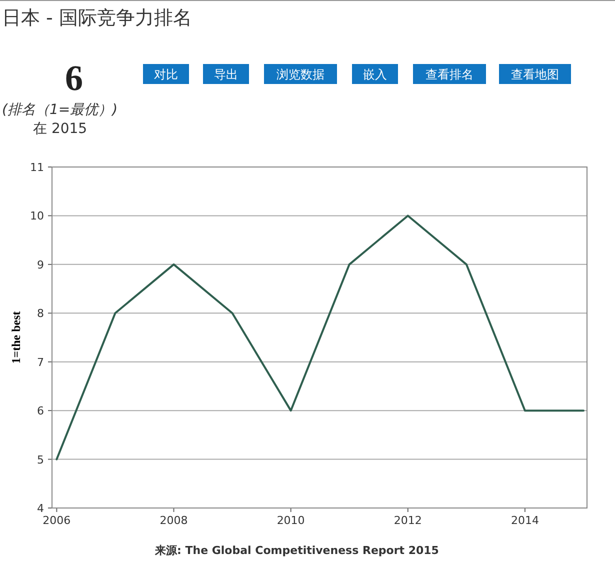 This screenshot has width=615, height=570. I want to click on button: 查看地图, so click(535, 74).